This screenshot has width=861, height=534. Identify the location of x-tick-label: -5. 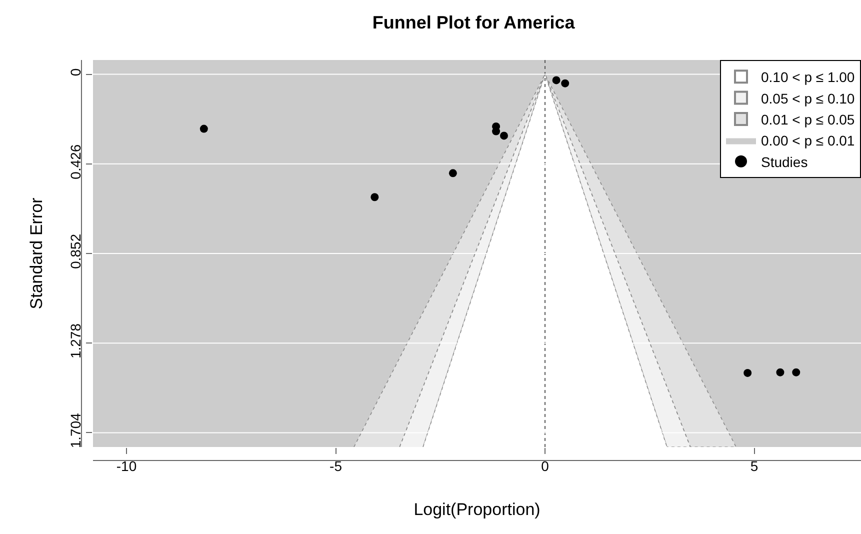
(336, 466).